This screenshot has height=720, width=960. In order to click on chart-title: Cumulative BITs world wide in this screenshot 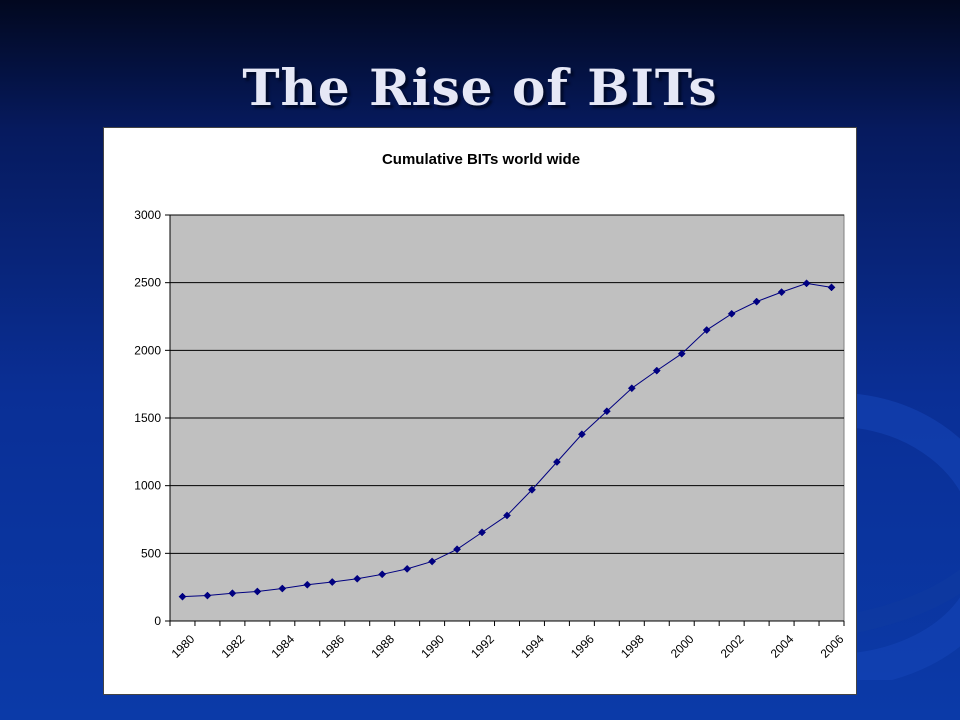, I will do `click(481, 159)`.